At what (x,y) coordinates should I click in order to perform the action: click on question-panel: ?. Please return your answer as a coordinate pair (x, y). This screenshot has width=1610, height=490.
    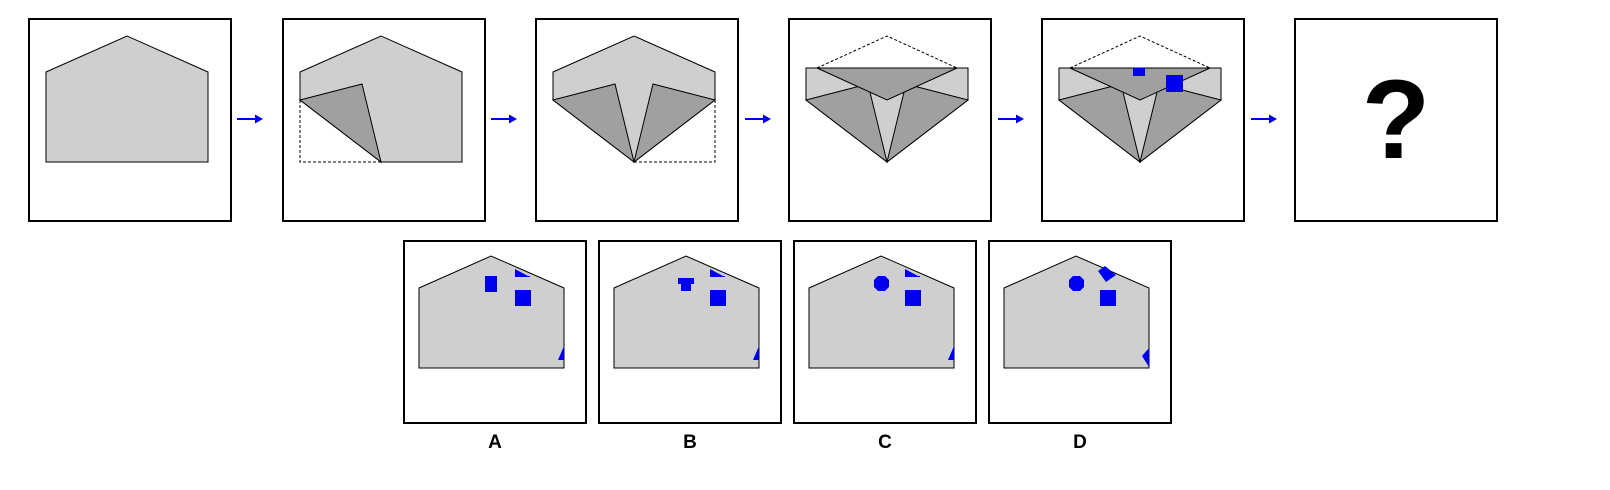
    Looking at the image, I should click on (1396, 120).